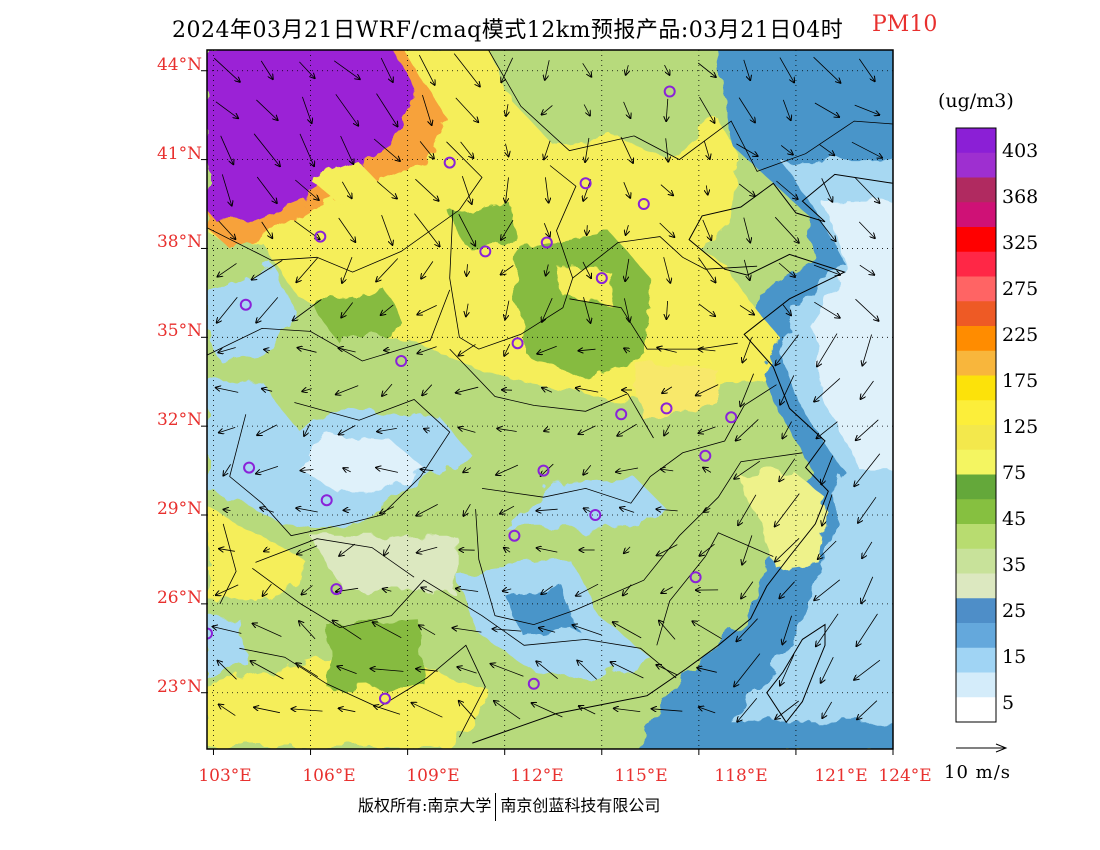  What do you see at coordinates (312, 136) in the screenshot?
I see `dust-purple` at bounding box center [312, 136].